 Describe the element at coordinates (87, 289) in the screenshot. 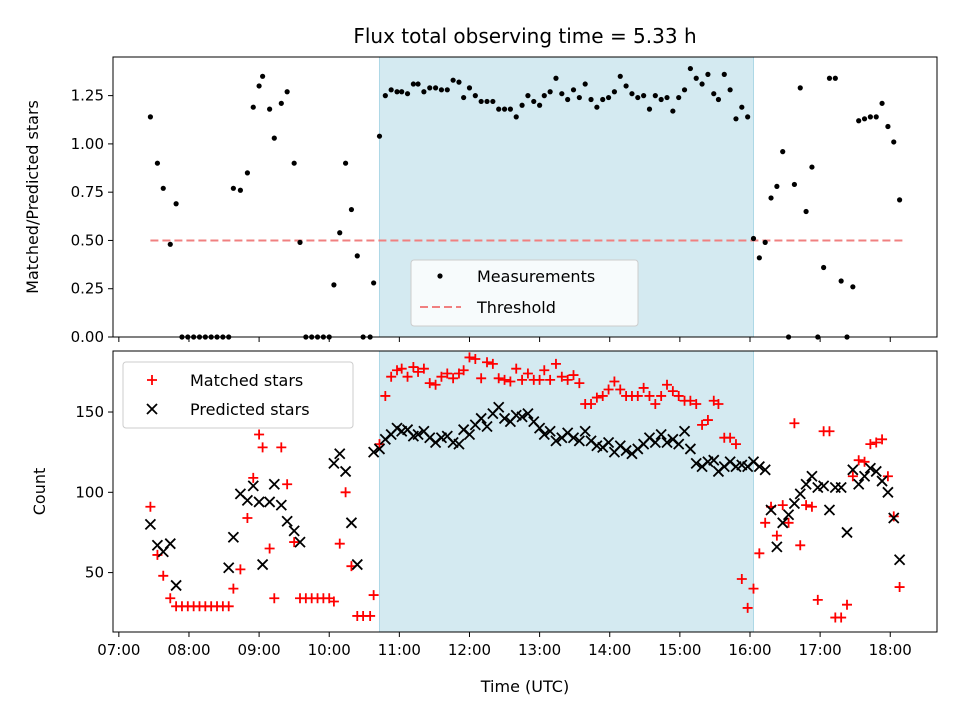

I see `y-tick-label: 0.25` at that location.